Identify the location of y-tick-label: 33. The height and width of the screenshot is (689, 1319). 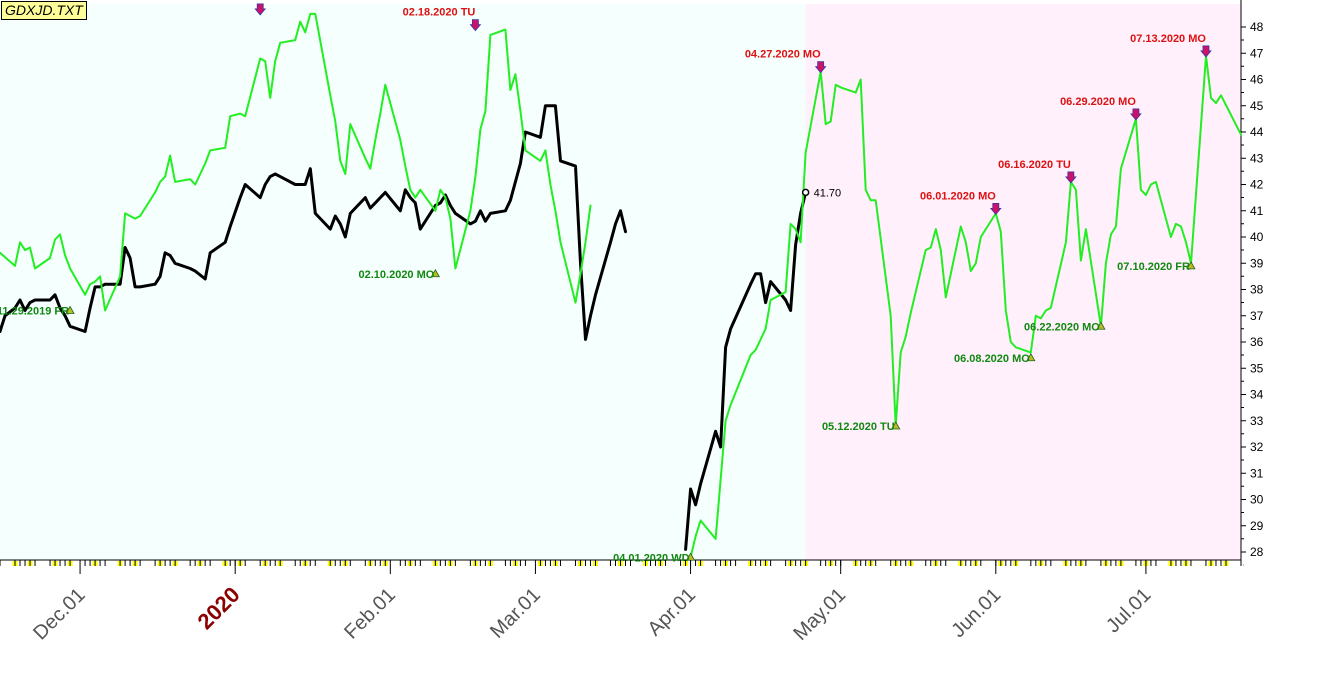
(1257, 421).